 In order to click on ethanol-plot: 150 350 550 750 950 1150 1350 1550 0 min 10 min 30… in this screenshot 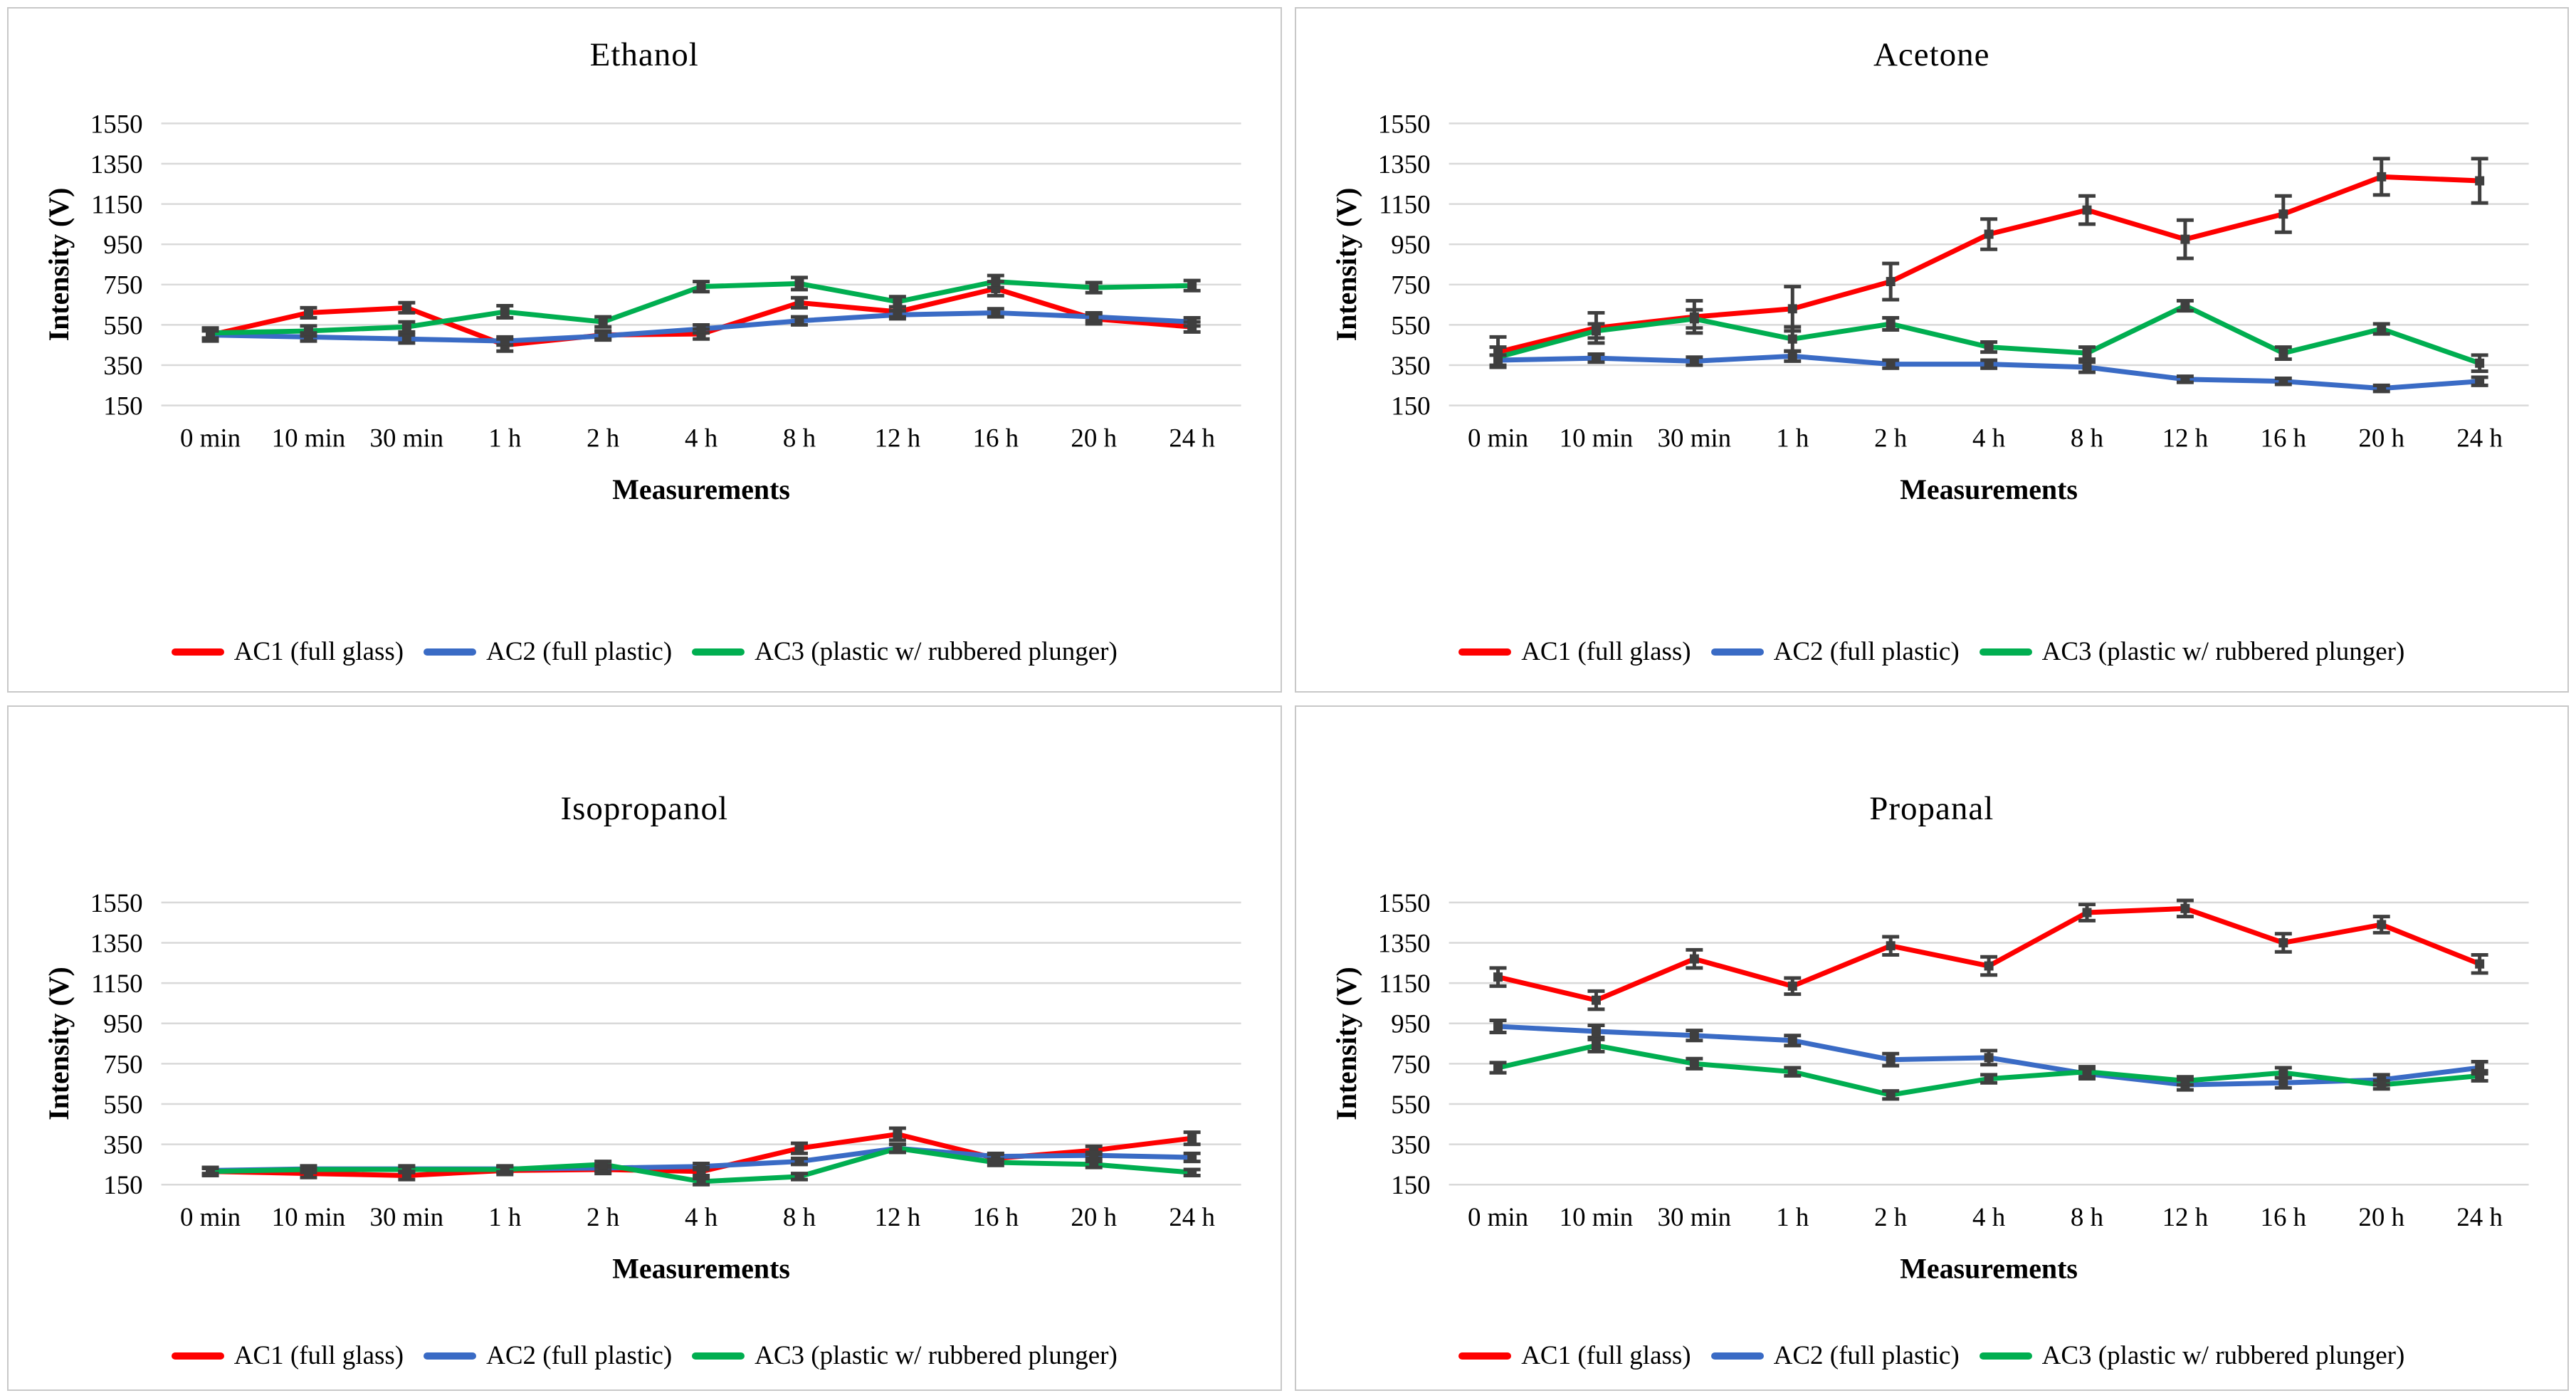, I will do `click(642, 307)`.